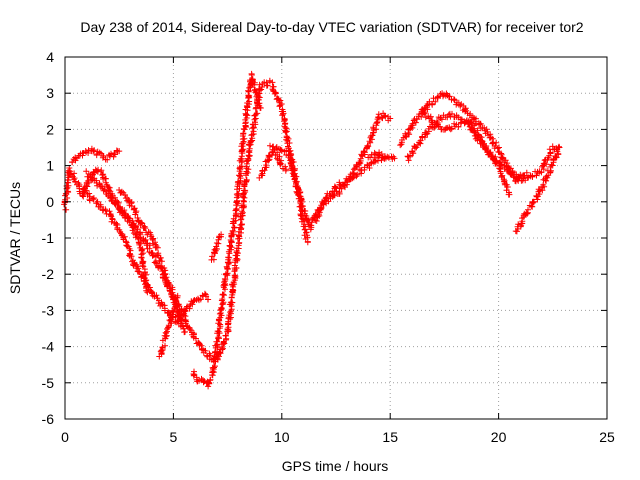  I want to click on y-tick-label: -1, so click(48, 238).